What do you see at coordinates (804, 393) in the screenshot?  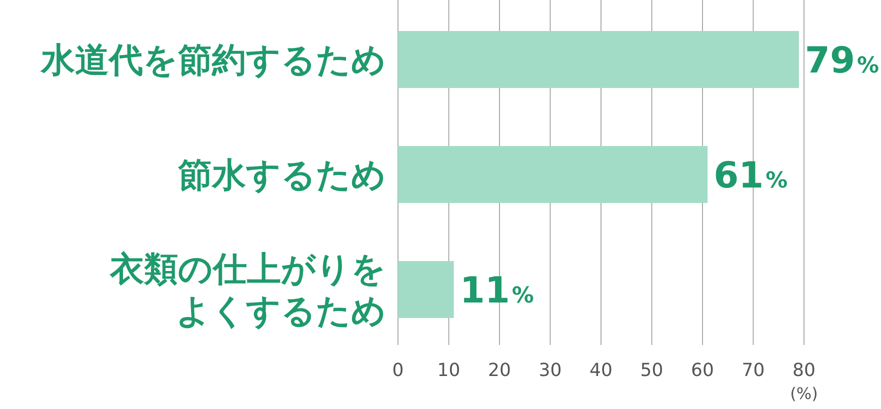 I see `x-axis-title: (%)` at bounding box center [804, 393].